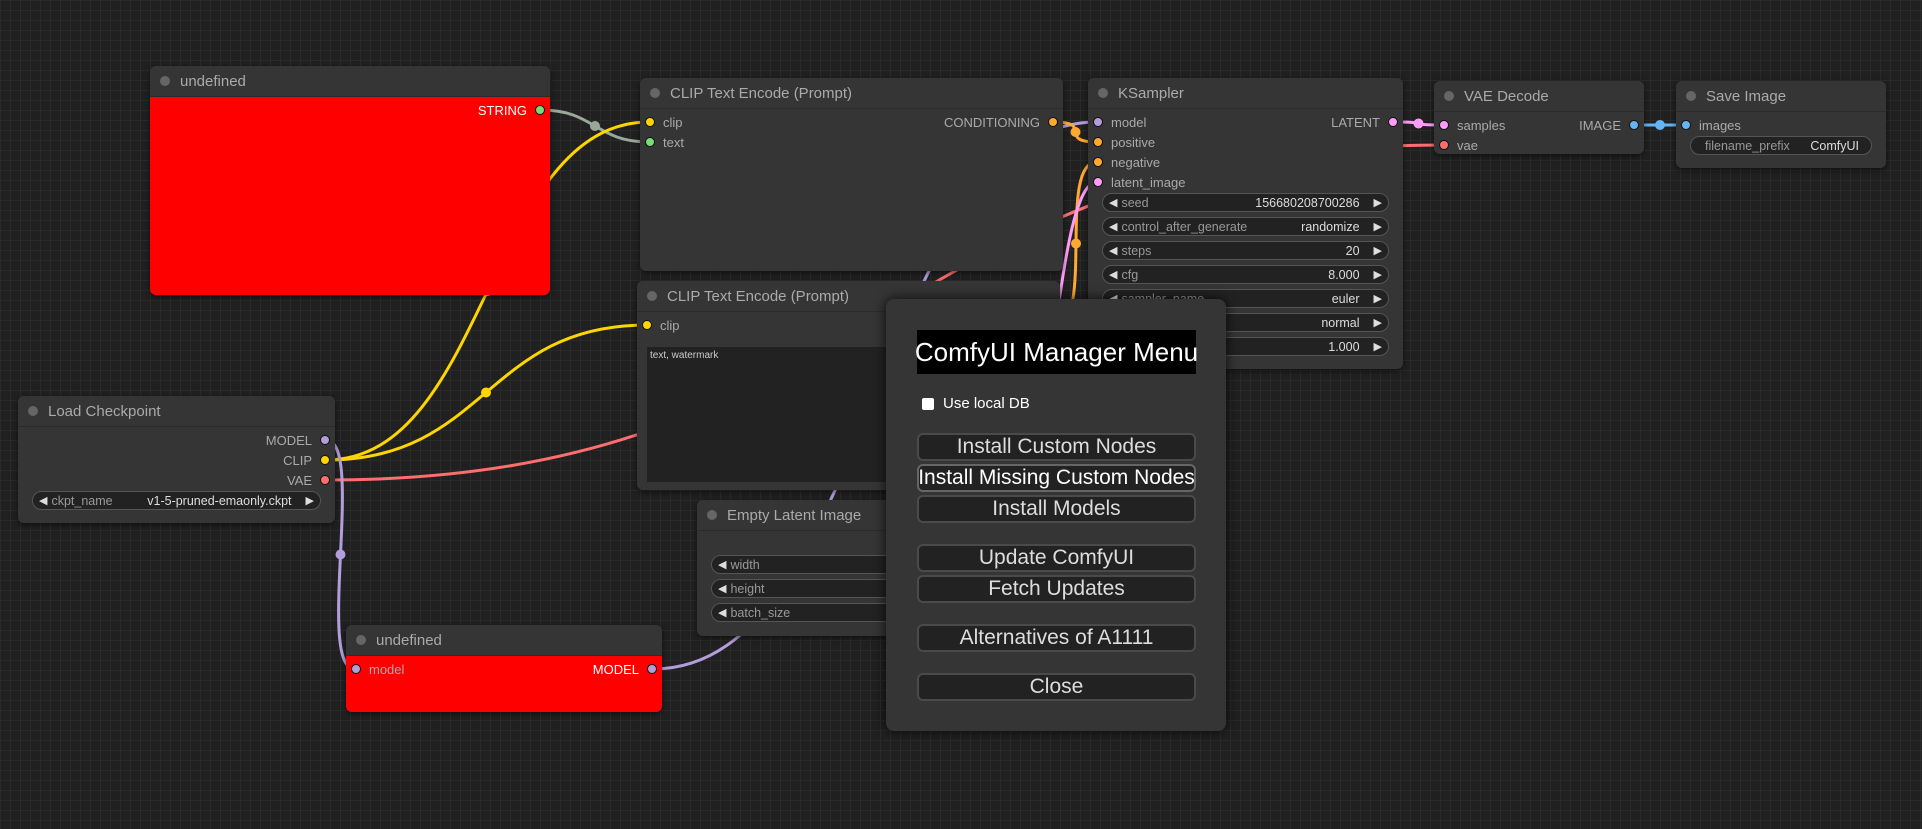 The height and width of the screenshot is (829, 1922). Describe the element at coordinates (1245, 226) in the screenshot. I see `widget-control-after-generate: ◀ control_after_generate randomize ▶` at that location.